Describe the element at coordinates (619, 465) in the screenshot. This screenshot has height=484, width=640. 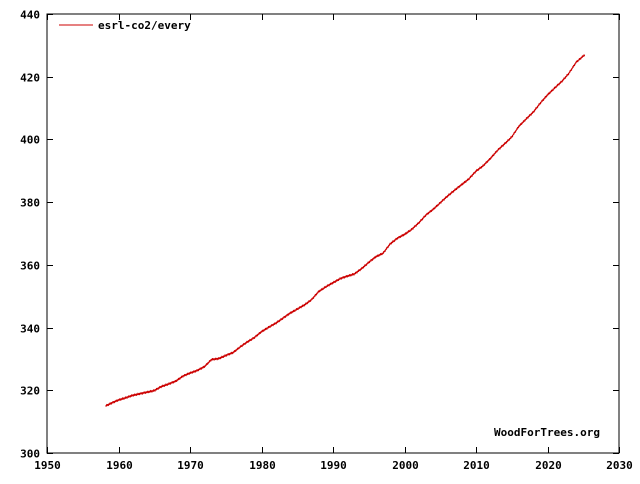
I see `x-tick-label: 2030` at that location.